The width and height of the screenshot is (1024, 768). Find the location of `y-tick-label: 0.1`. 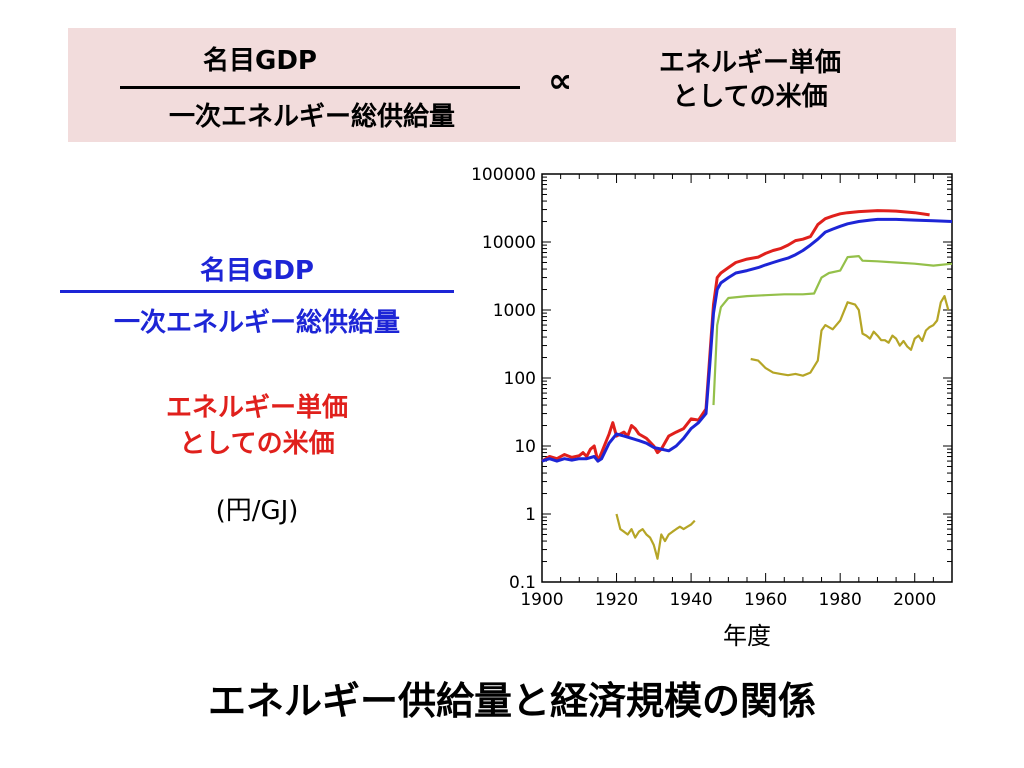

y-tick-label: 0.1 is located at coordinates (522, 583).